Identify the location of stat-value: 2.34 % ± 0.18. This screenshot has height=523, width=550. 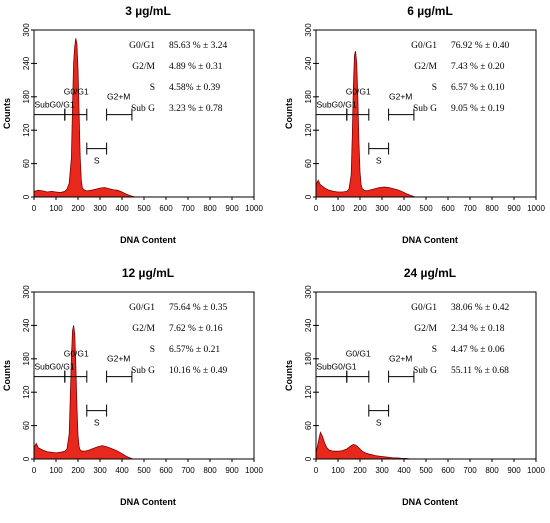
(478, 329).